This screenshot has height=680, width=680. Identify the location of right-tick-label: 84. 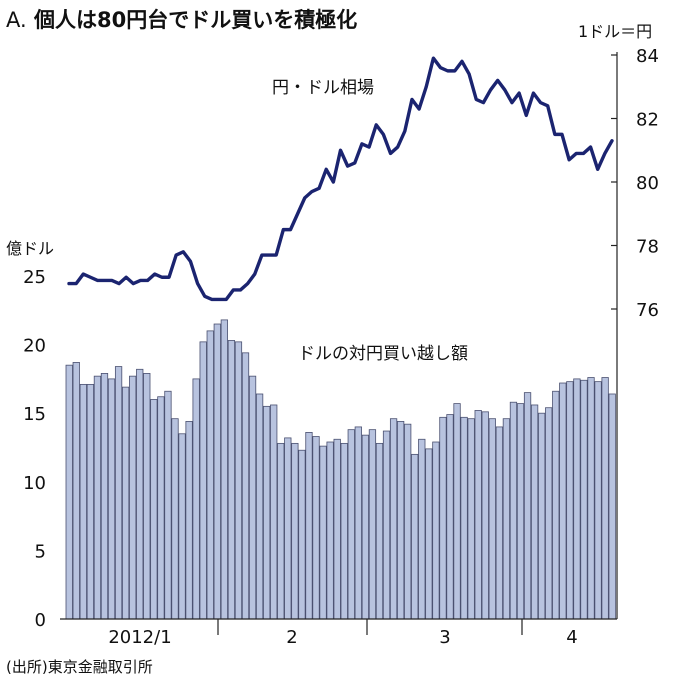
(647, 56).